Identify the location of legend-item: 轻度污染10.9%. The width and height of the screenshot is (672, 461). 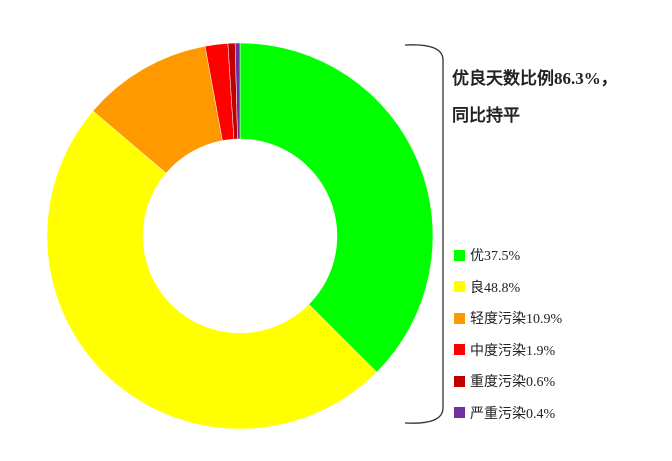
(508, 318).